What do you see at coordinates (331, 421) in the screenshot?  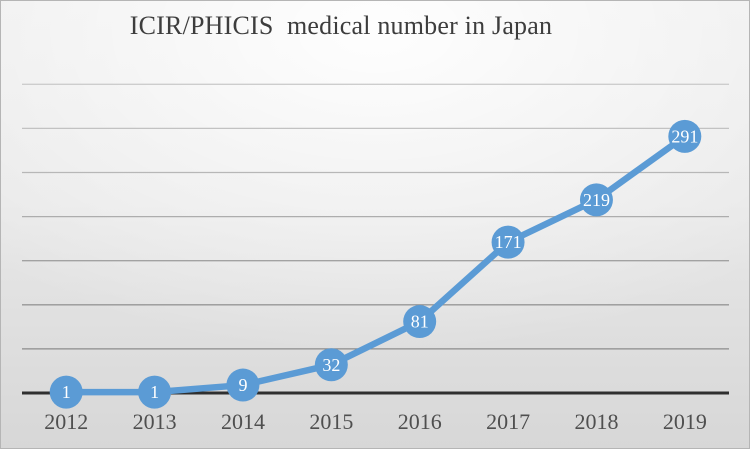 I see `x-tick-label: 2015` at bounding box center [331, 421].